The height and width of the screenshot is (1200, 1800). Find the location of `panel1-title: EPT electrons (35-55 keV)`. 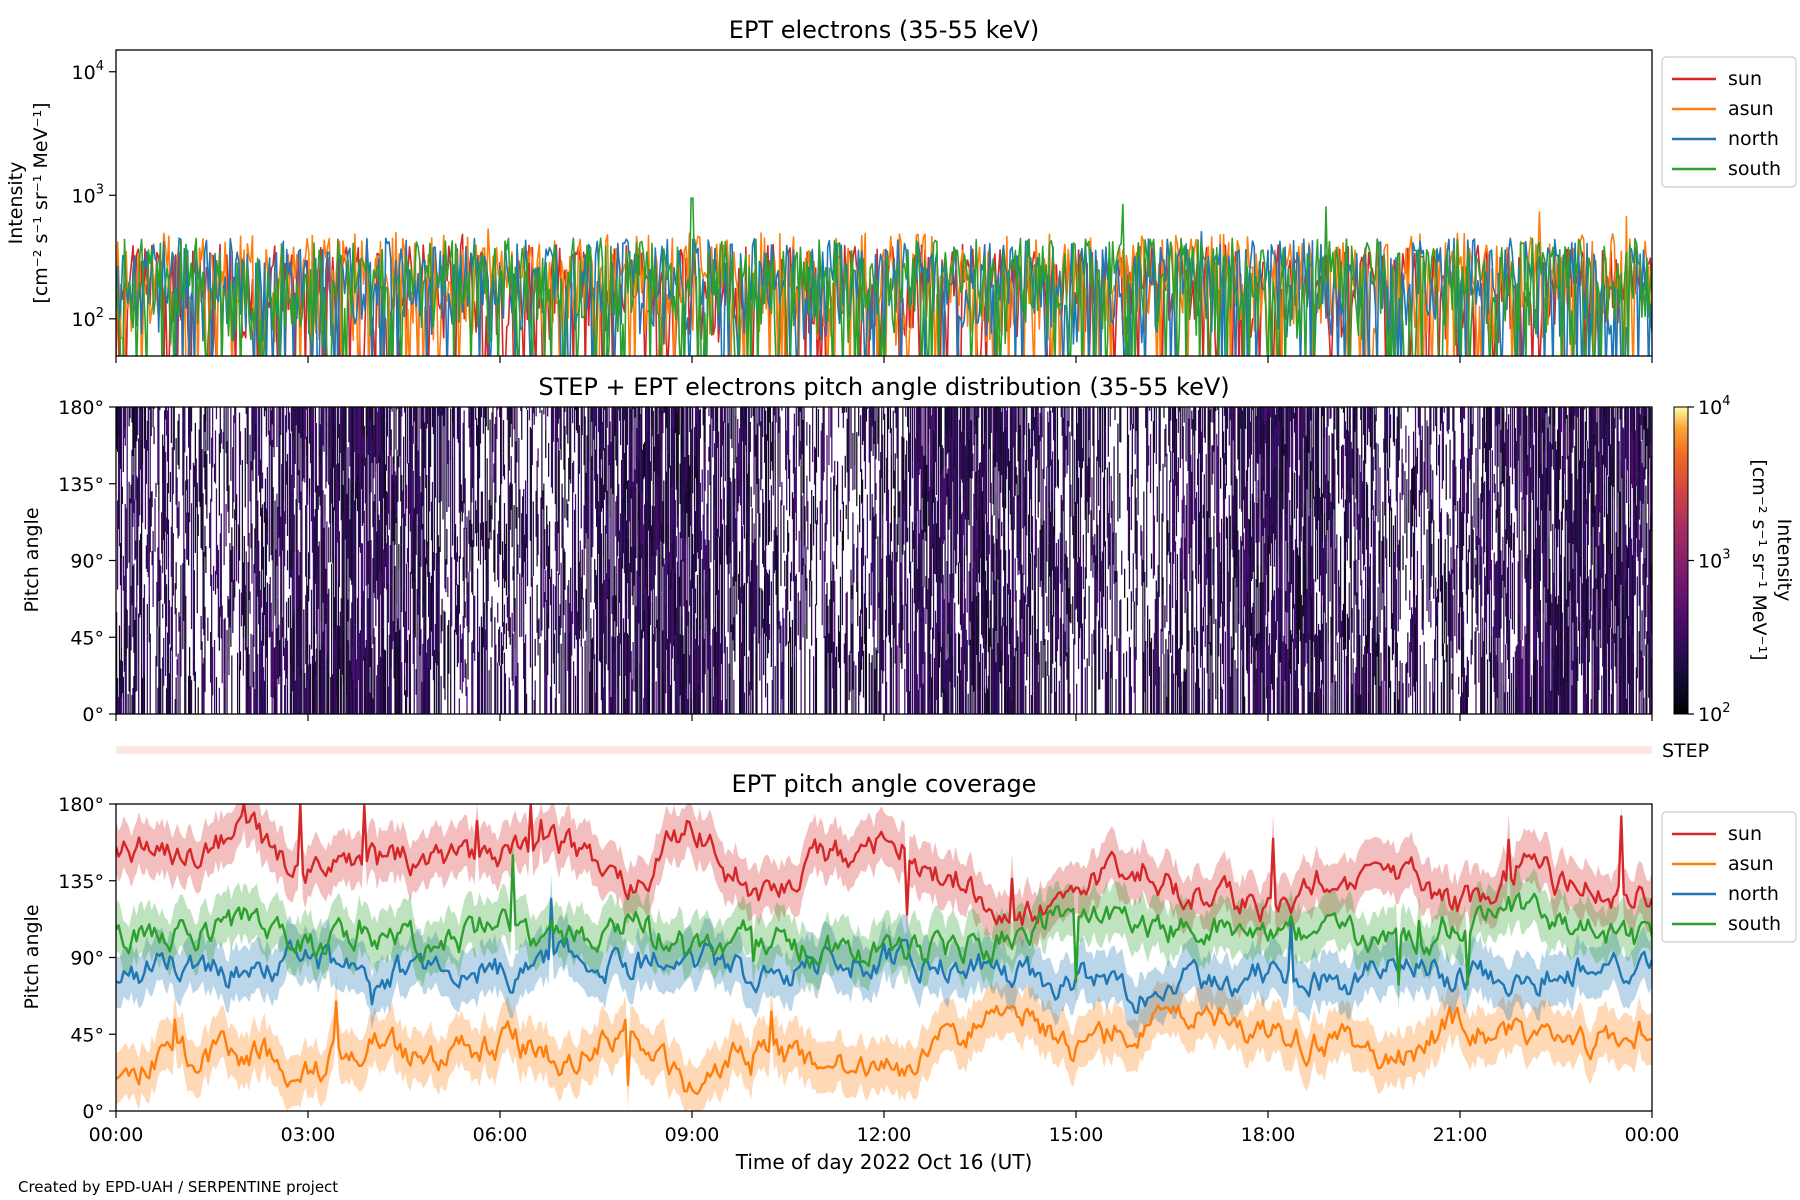

panel1-title: EPT electrons (35-55 keV) is located at coordinates (884, 30).